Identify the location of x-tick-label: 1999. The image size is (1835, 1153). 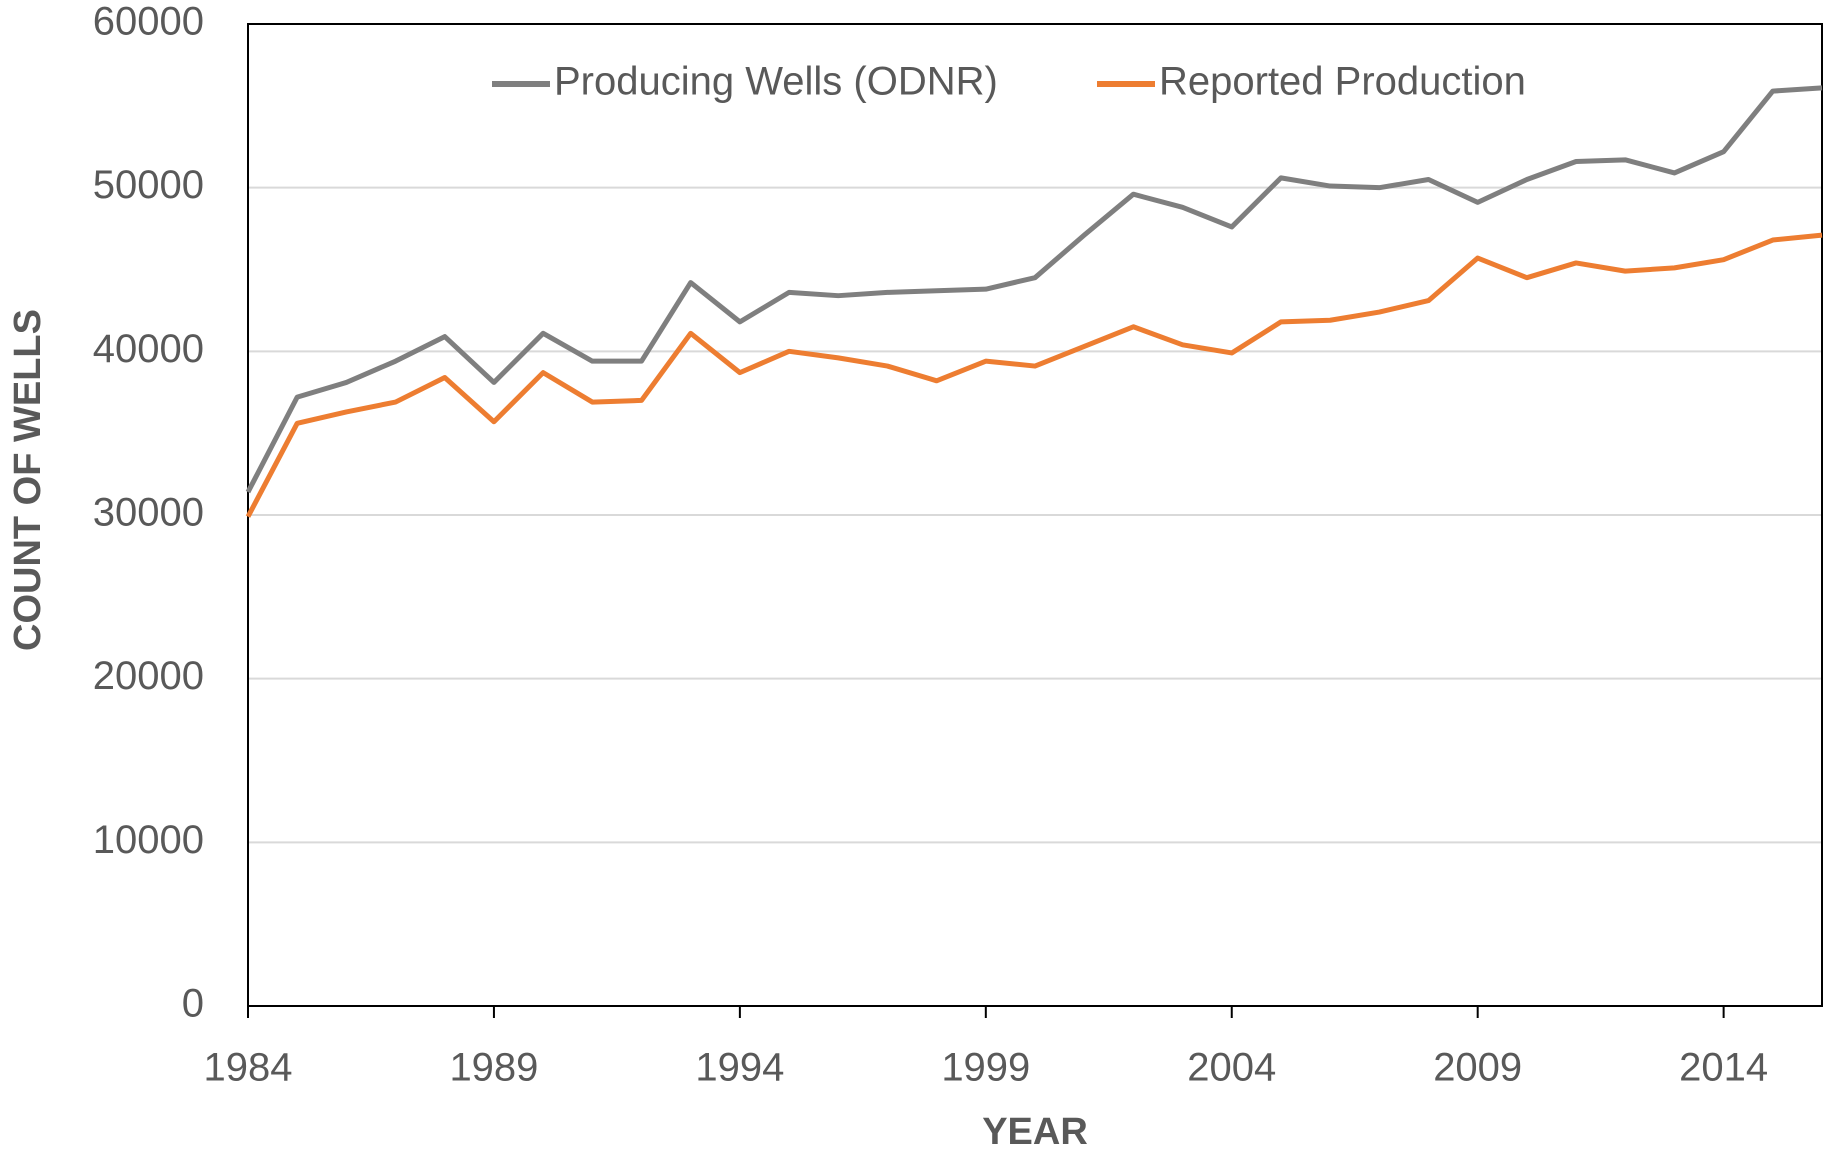
(985, 1068).